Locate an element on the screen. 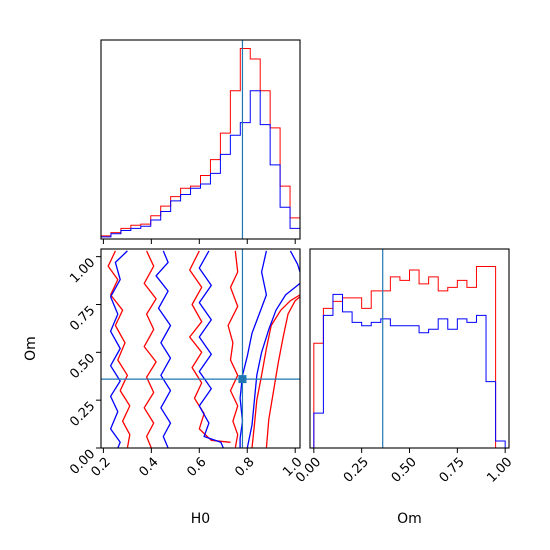 The image size is (550, 550). h0-hist-series-0-step is located at coordinates (200, 143).